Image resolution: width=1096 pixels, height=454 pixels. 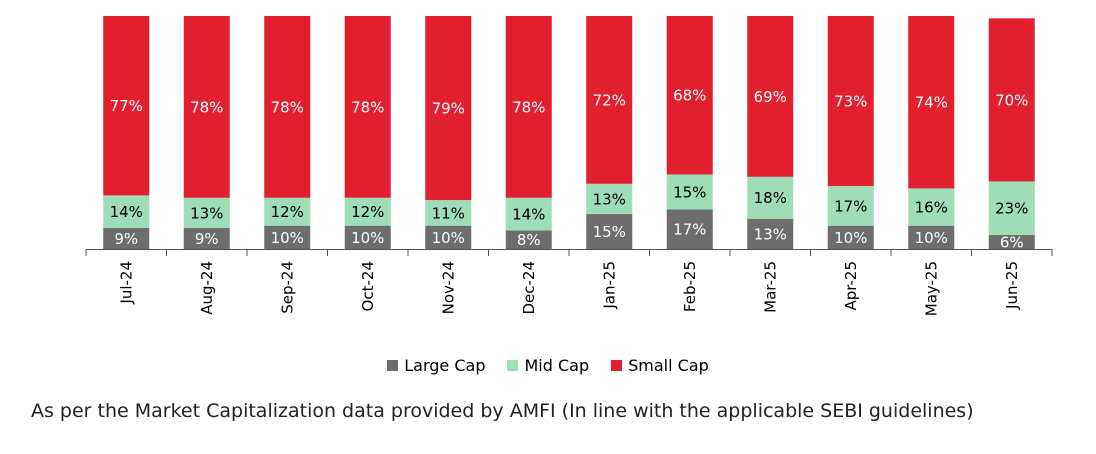 I want to click on data-label: 23%, so click(x=1011, y=209).